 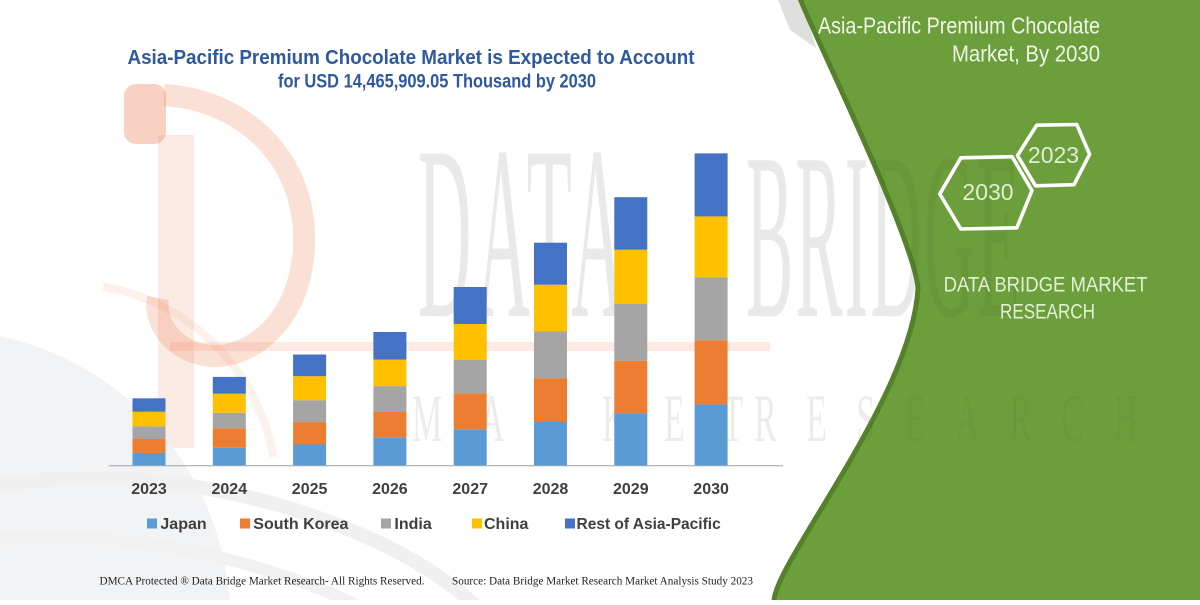 I want to click on svg-text: DATA BRIDGE MARKET, so click(x=1046, y=285).